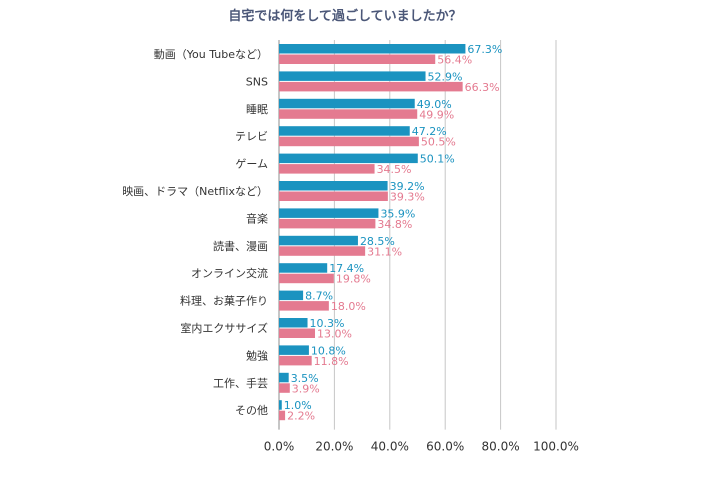 Image resolution: width=720 pixels, height=480 pixels. What do you see at coordinates (353, 279) in the screenshot?
I see `data-label-series-2: 19.8%` at bounding box center [353, 279].